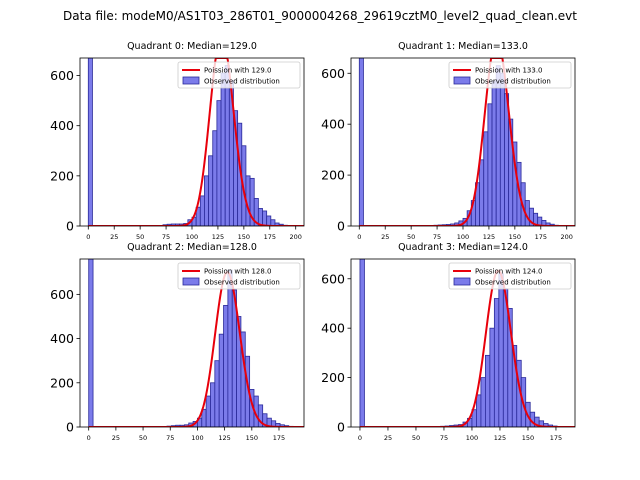  What do you see at coordinates (463, 46) in the screenshot?
I see `chart-title: Quadrant 1: Median=133.0` at bounding box center [463, 46].